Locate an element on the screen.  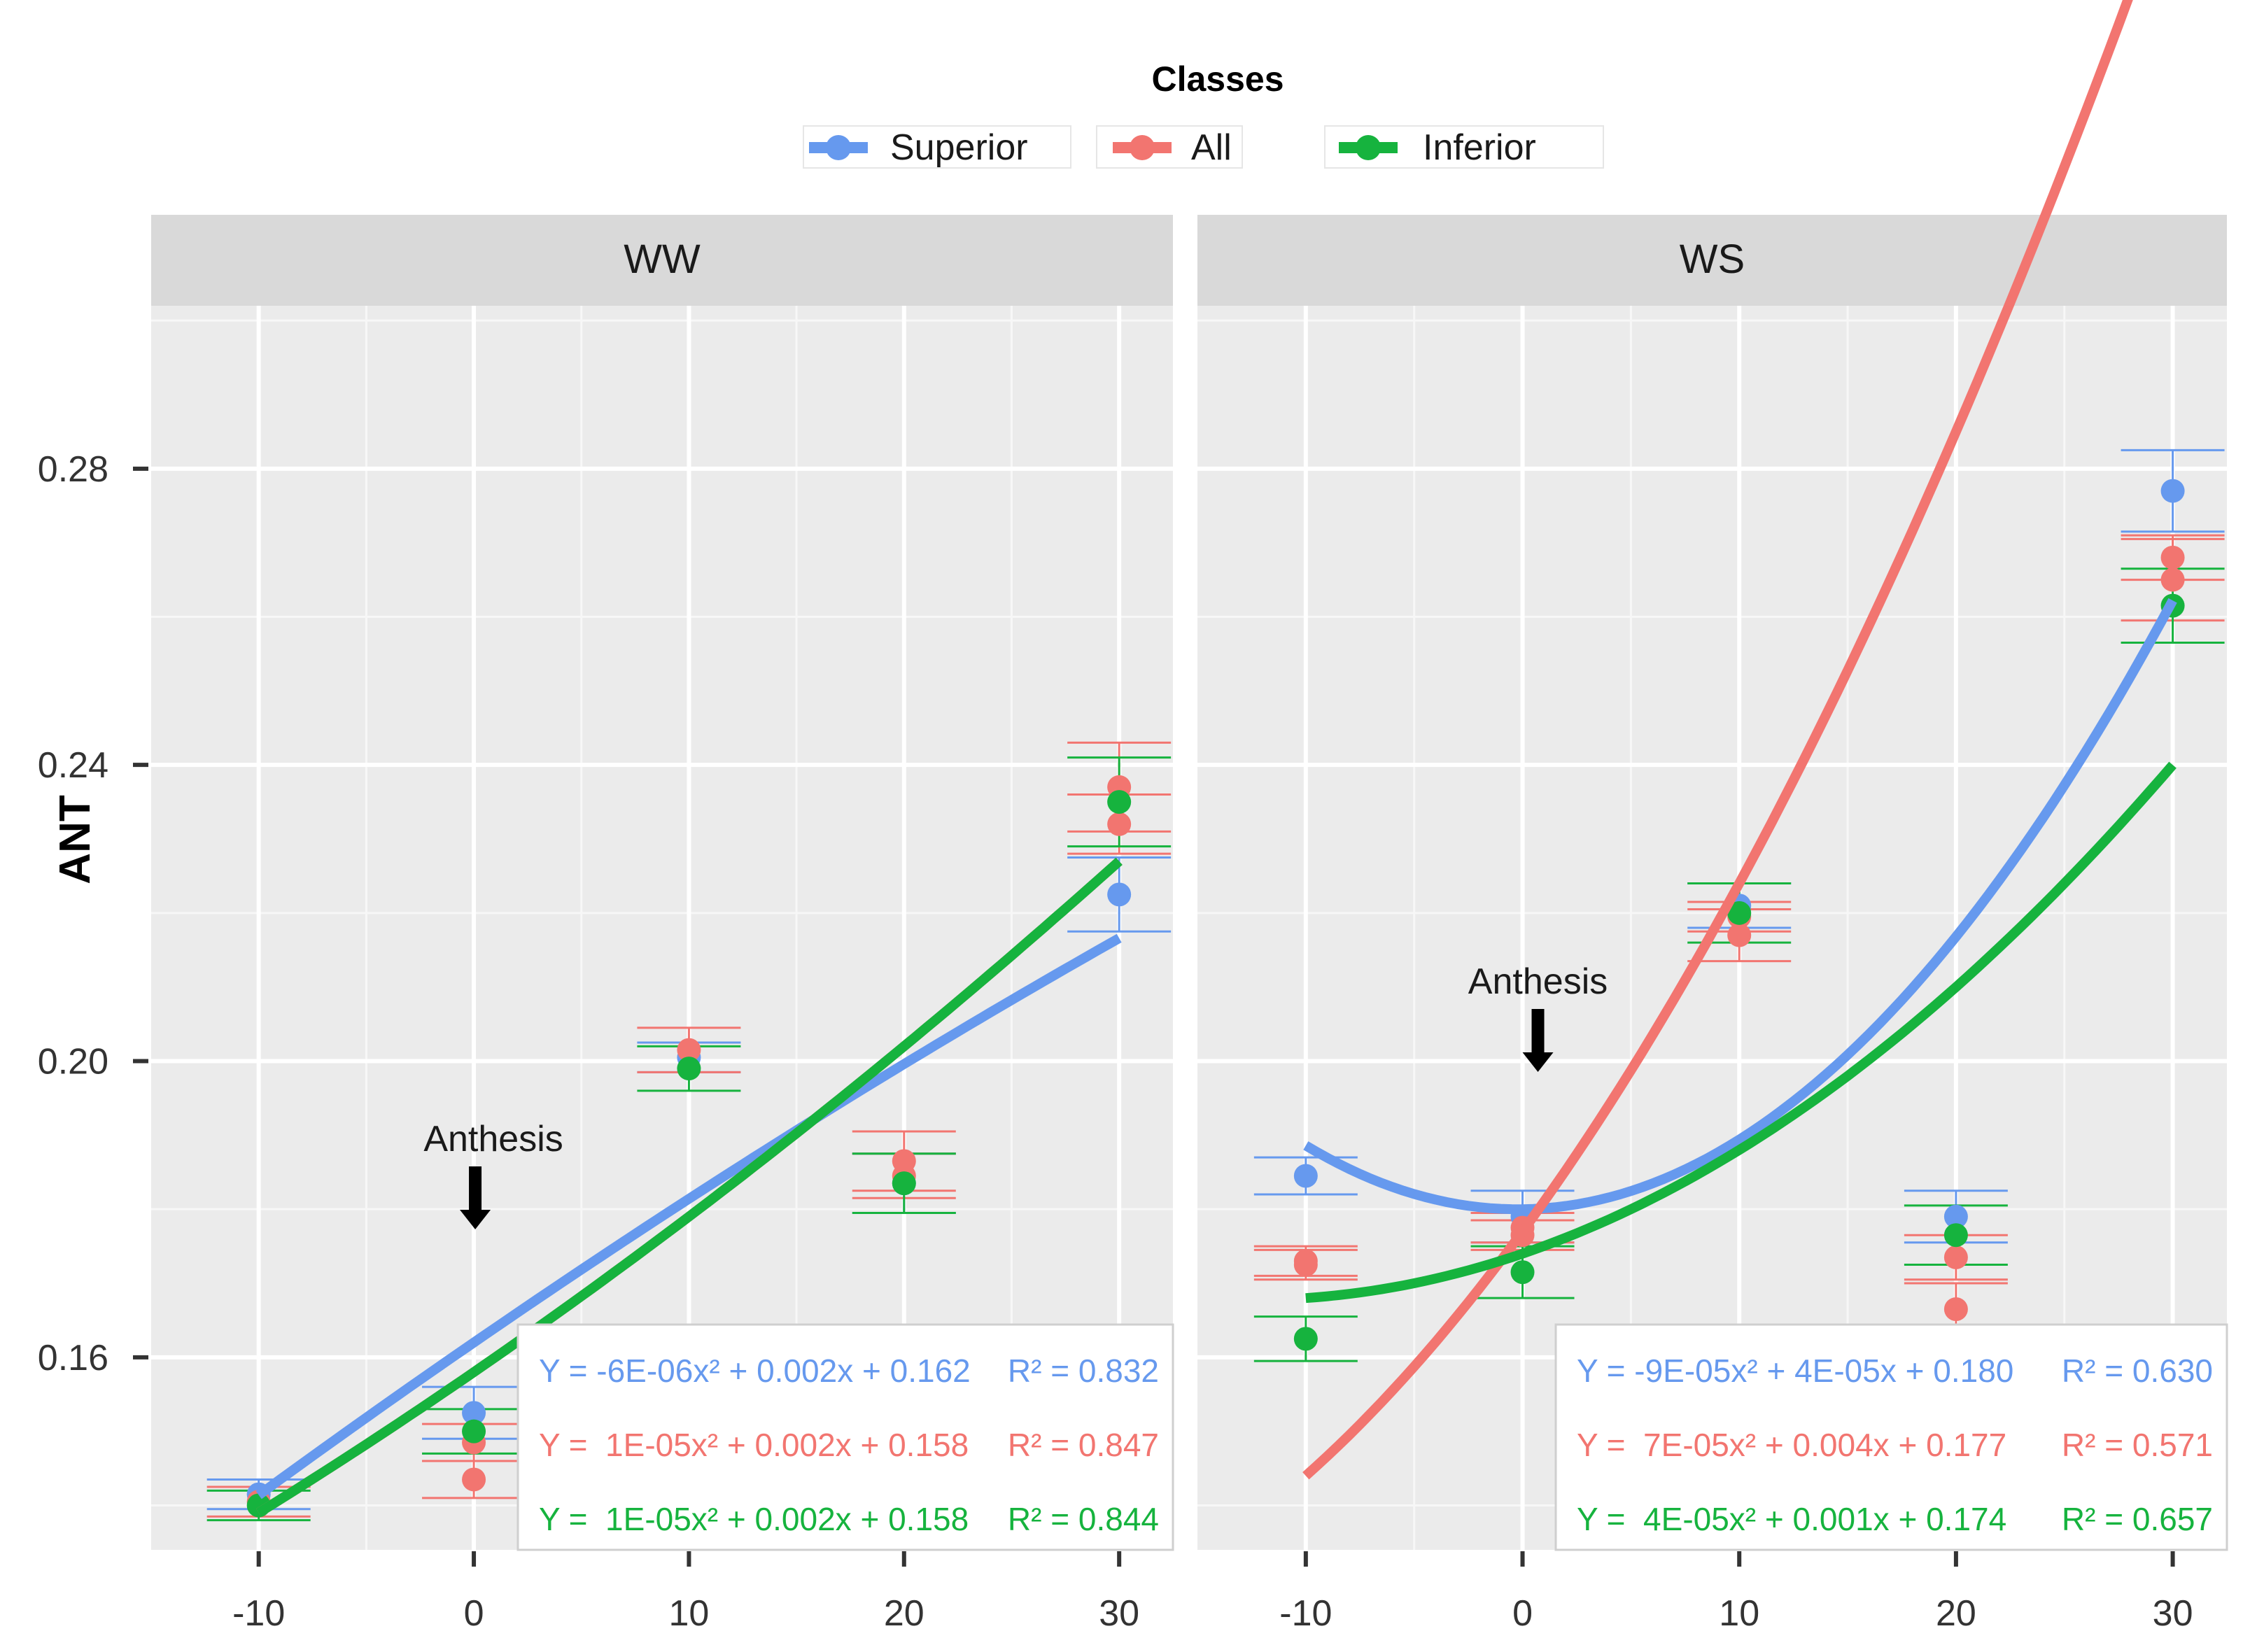
equation-text-superior: Y = -9E-05x² + 4E-05x + 0.180 is located at coordinates (1795, 1371).